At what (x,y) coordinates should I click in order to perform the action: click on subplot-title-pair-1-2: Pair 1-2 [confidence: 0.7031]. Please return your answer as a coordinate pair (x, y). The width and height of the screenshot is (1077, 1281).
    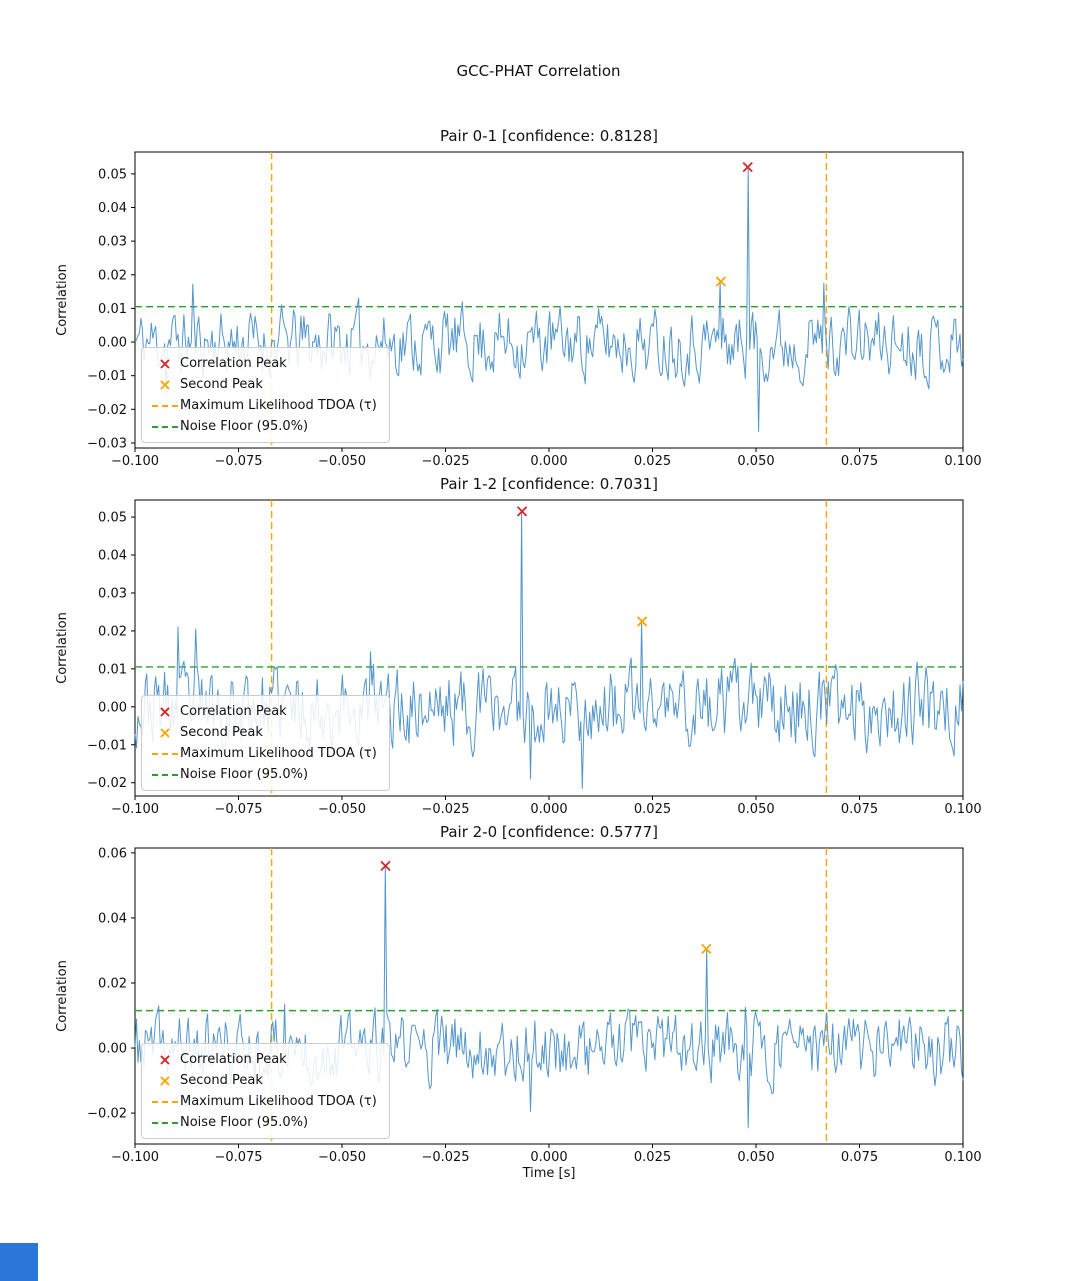
    Looking at the image, I should click on (549, 484).